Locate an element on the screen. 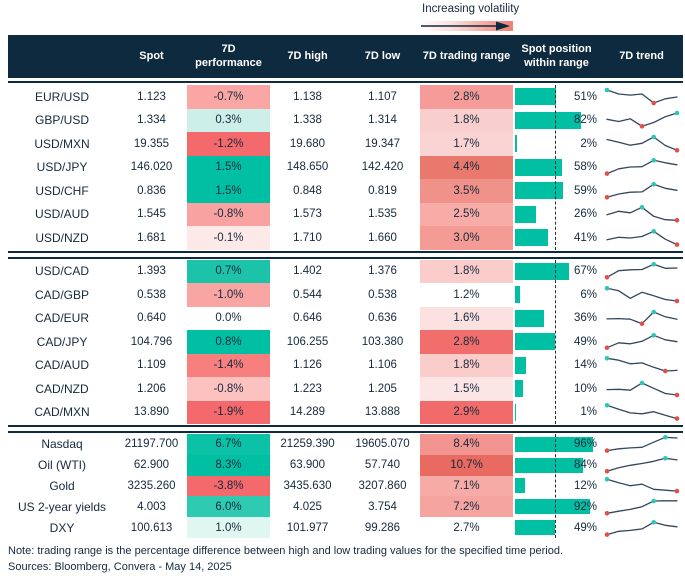 This screenshot has width=685, height=576. performance-heat-cell: -1.0% is located at coordinates (228, 295).